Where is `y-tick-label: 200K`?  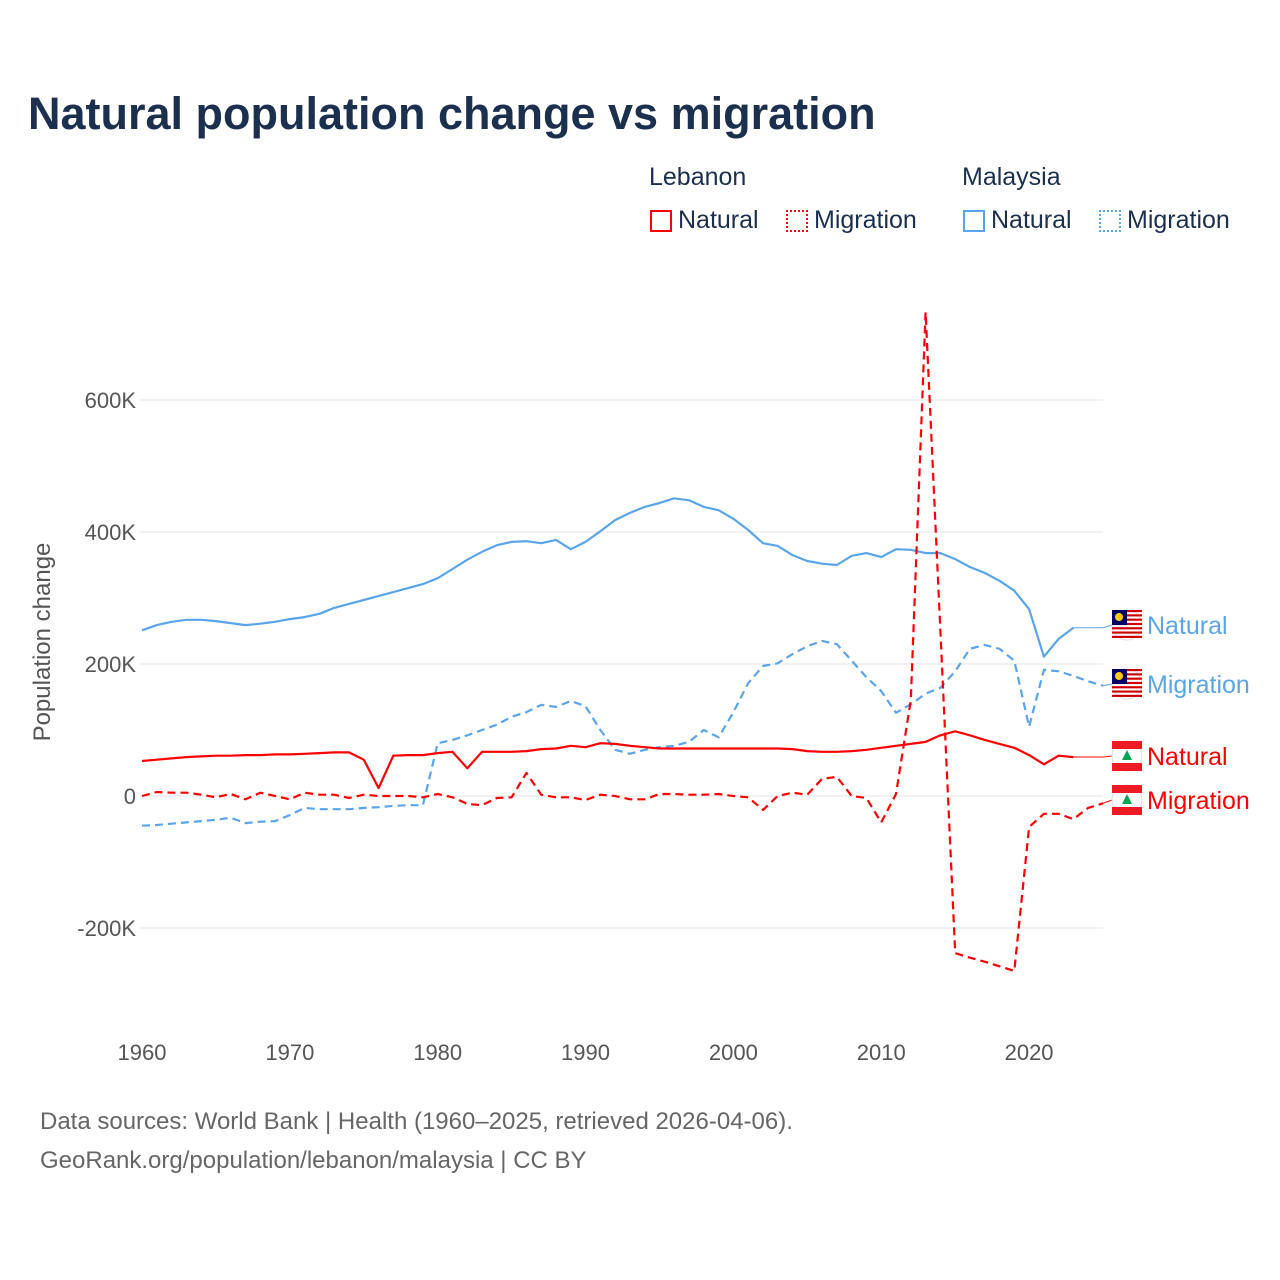
y-tick-label: 200K is located at coordinates (111, 664).